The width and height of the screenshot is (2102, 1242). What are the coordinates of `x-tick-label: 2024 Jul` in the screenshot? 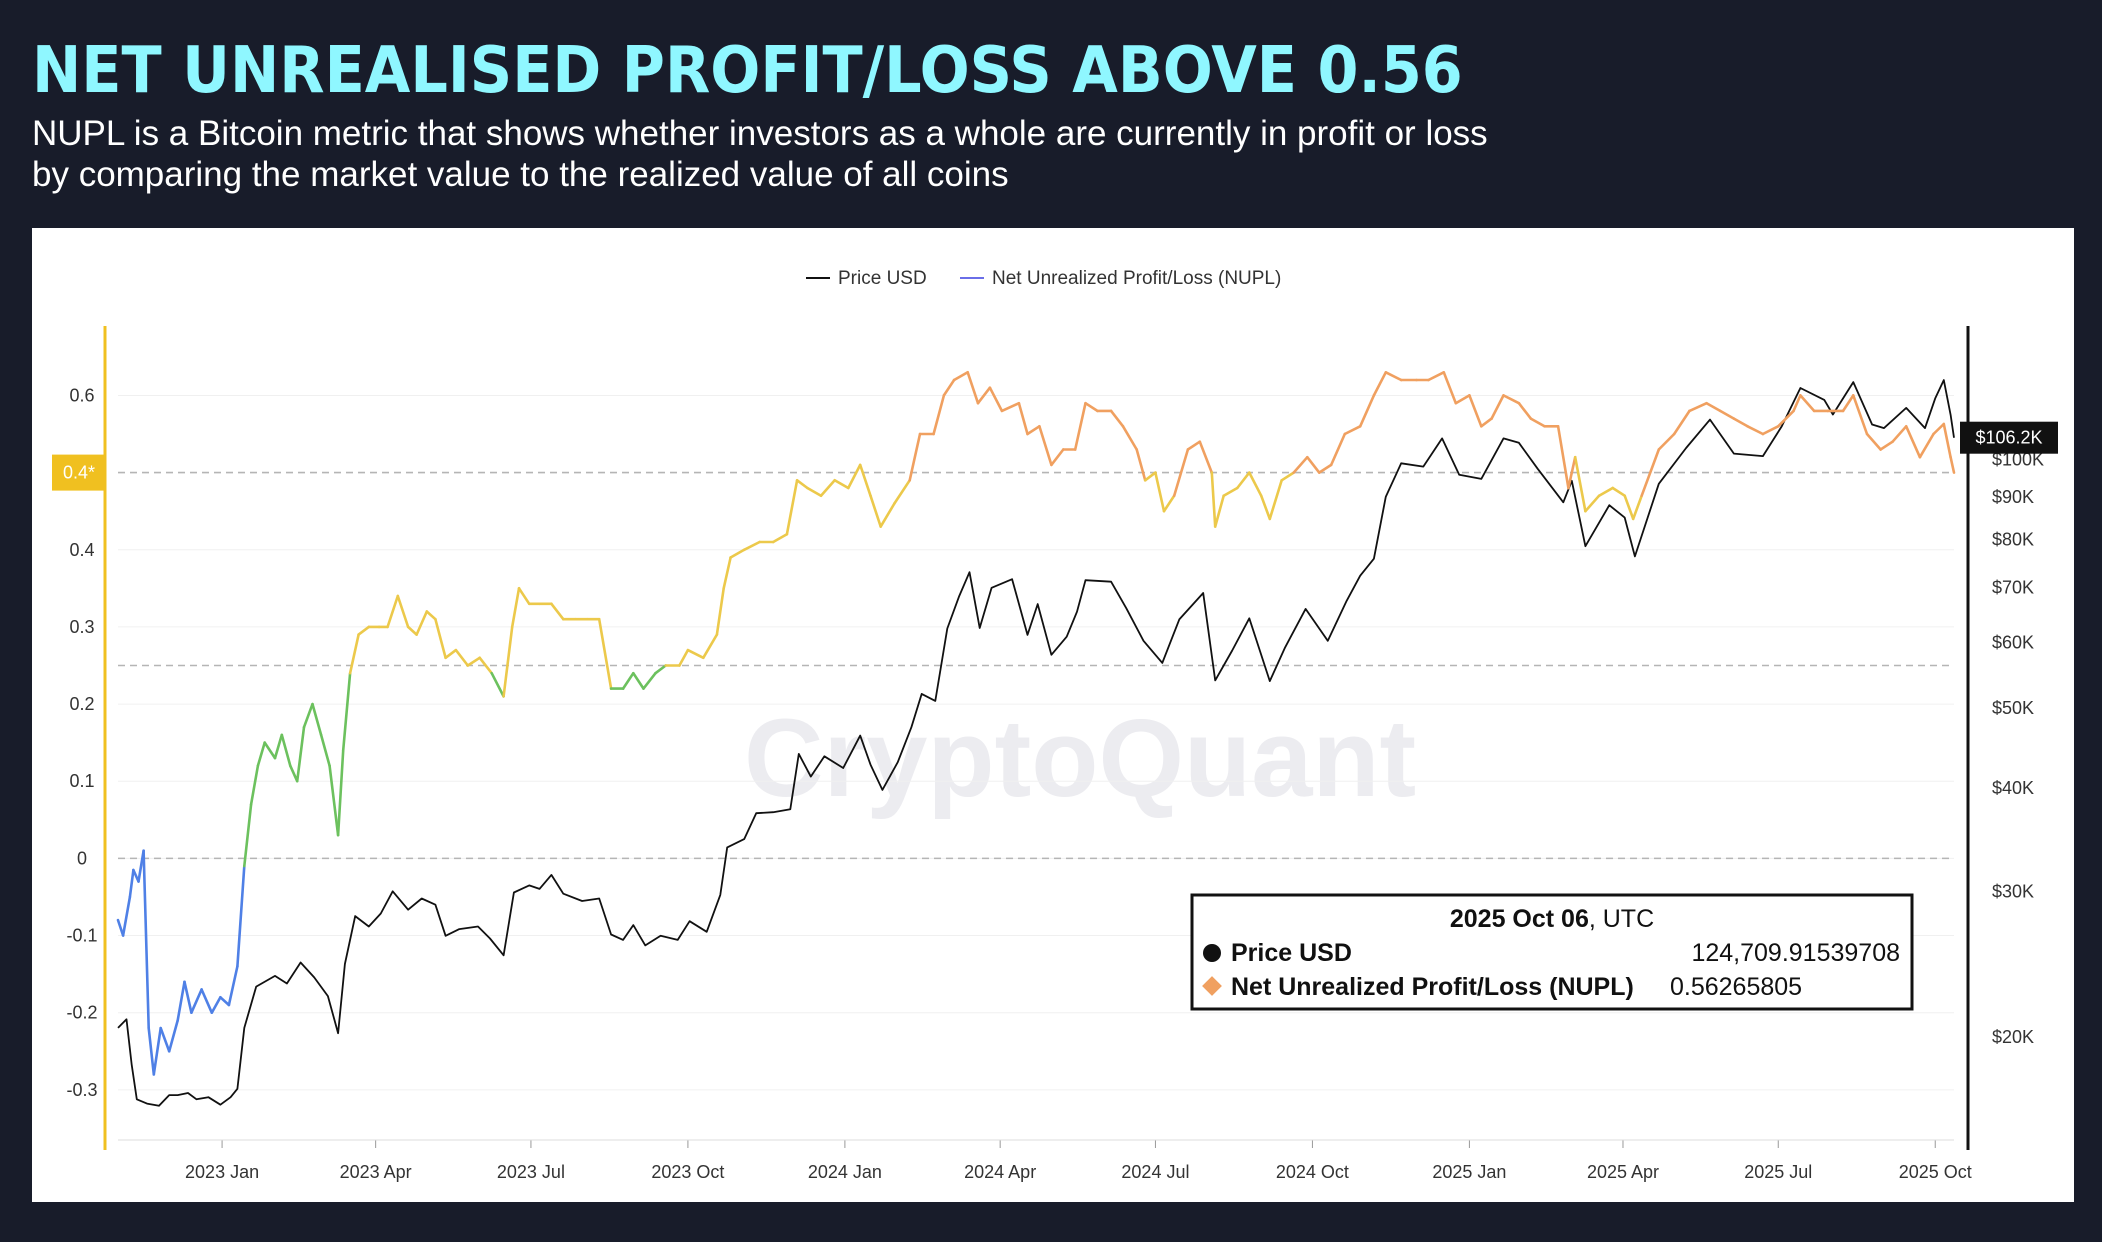 It's located at (1155, 1172).